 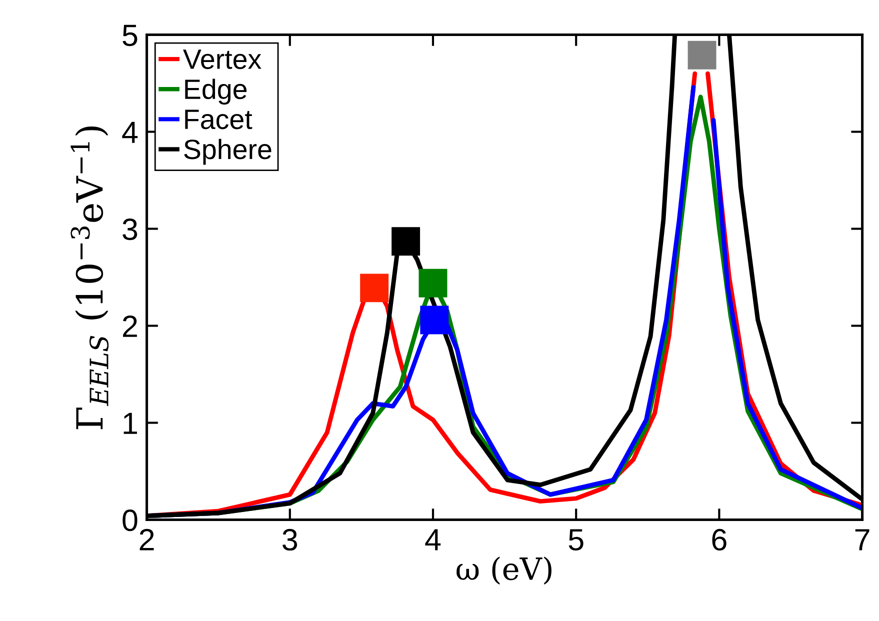 What do you see at coordinates (130, 35) in the screenshot?
I see `y-tick-label: 5` at bounding box center [130, 35].